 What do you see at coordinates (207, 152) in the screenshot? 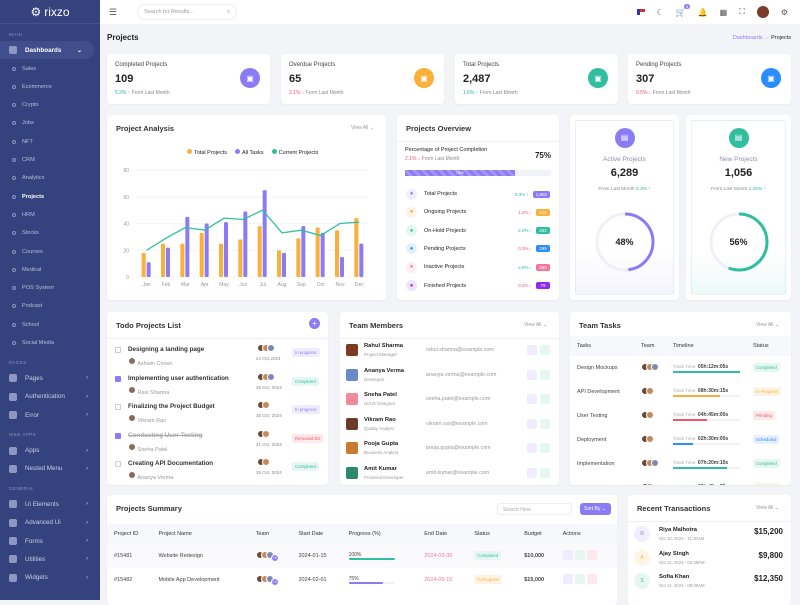
I see `legend-item: Total Projects` at bounding box center [207, 152].